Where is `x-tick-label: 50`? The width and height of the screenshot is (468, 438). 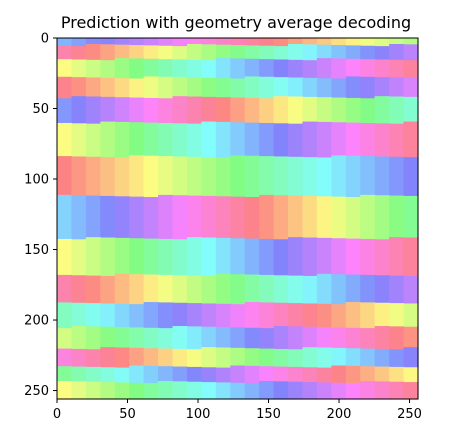
x-tick-label: 50 is located at coordinates (127, 414).